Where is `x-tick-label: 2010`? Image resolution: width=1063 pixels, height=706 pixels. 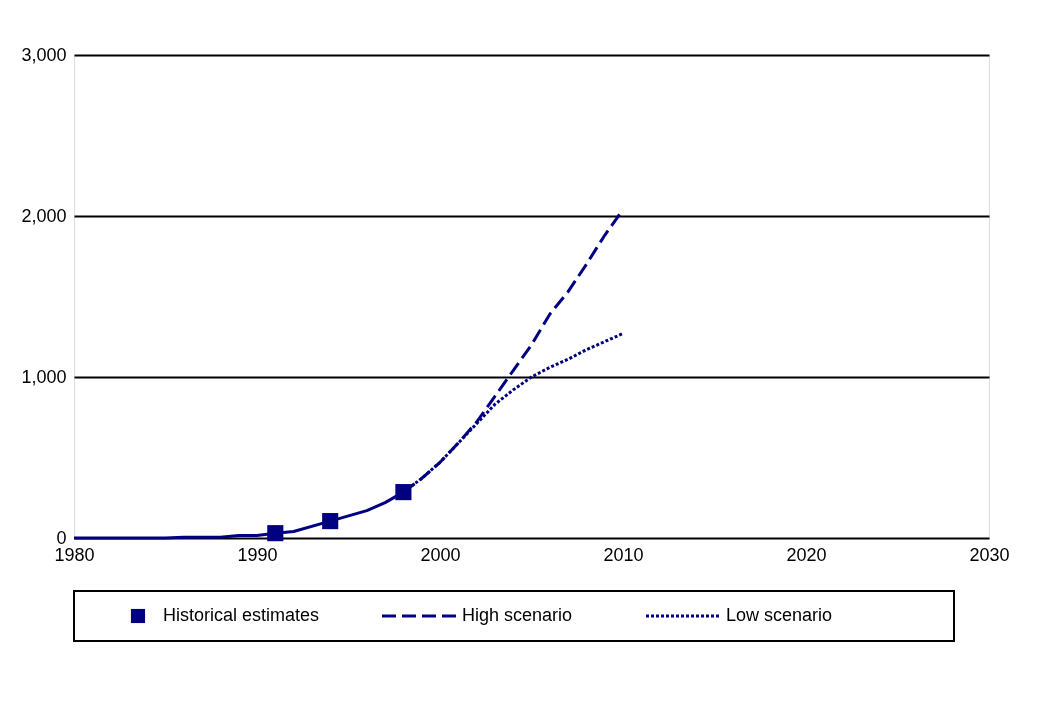
x-tick-label: 2010 is located at coordinates (623, 554).